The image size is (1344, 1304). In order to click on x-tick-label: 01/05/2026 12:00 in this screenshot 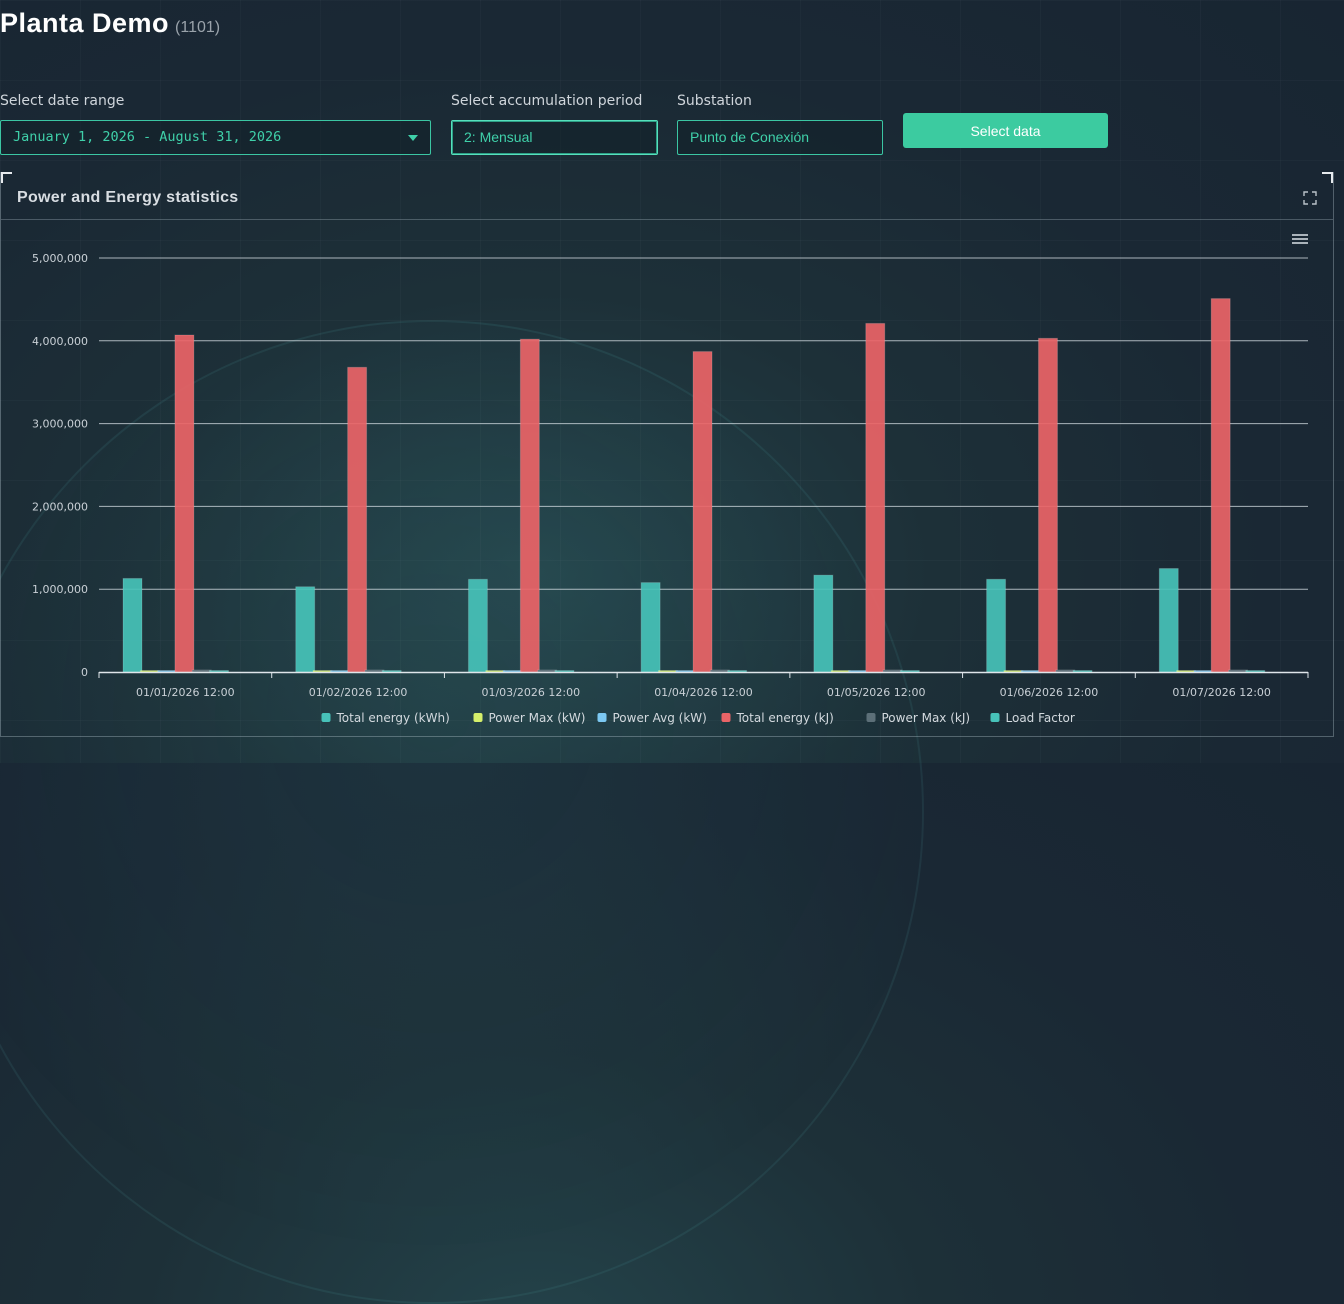, I will do `click(876, 692)`.